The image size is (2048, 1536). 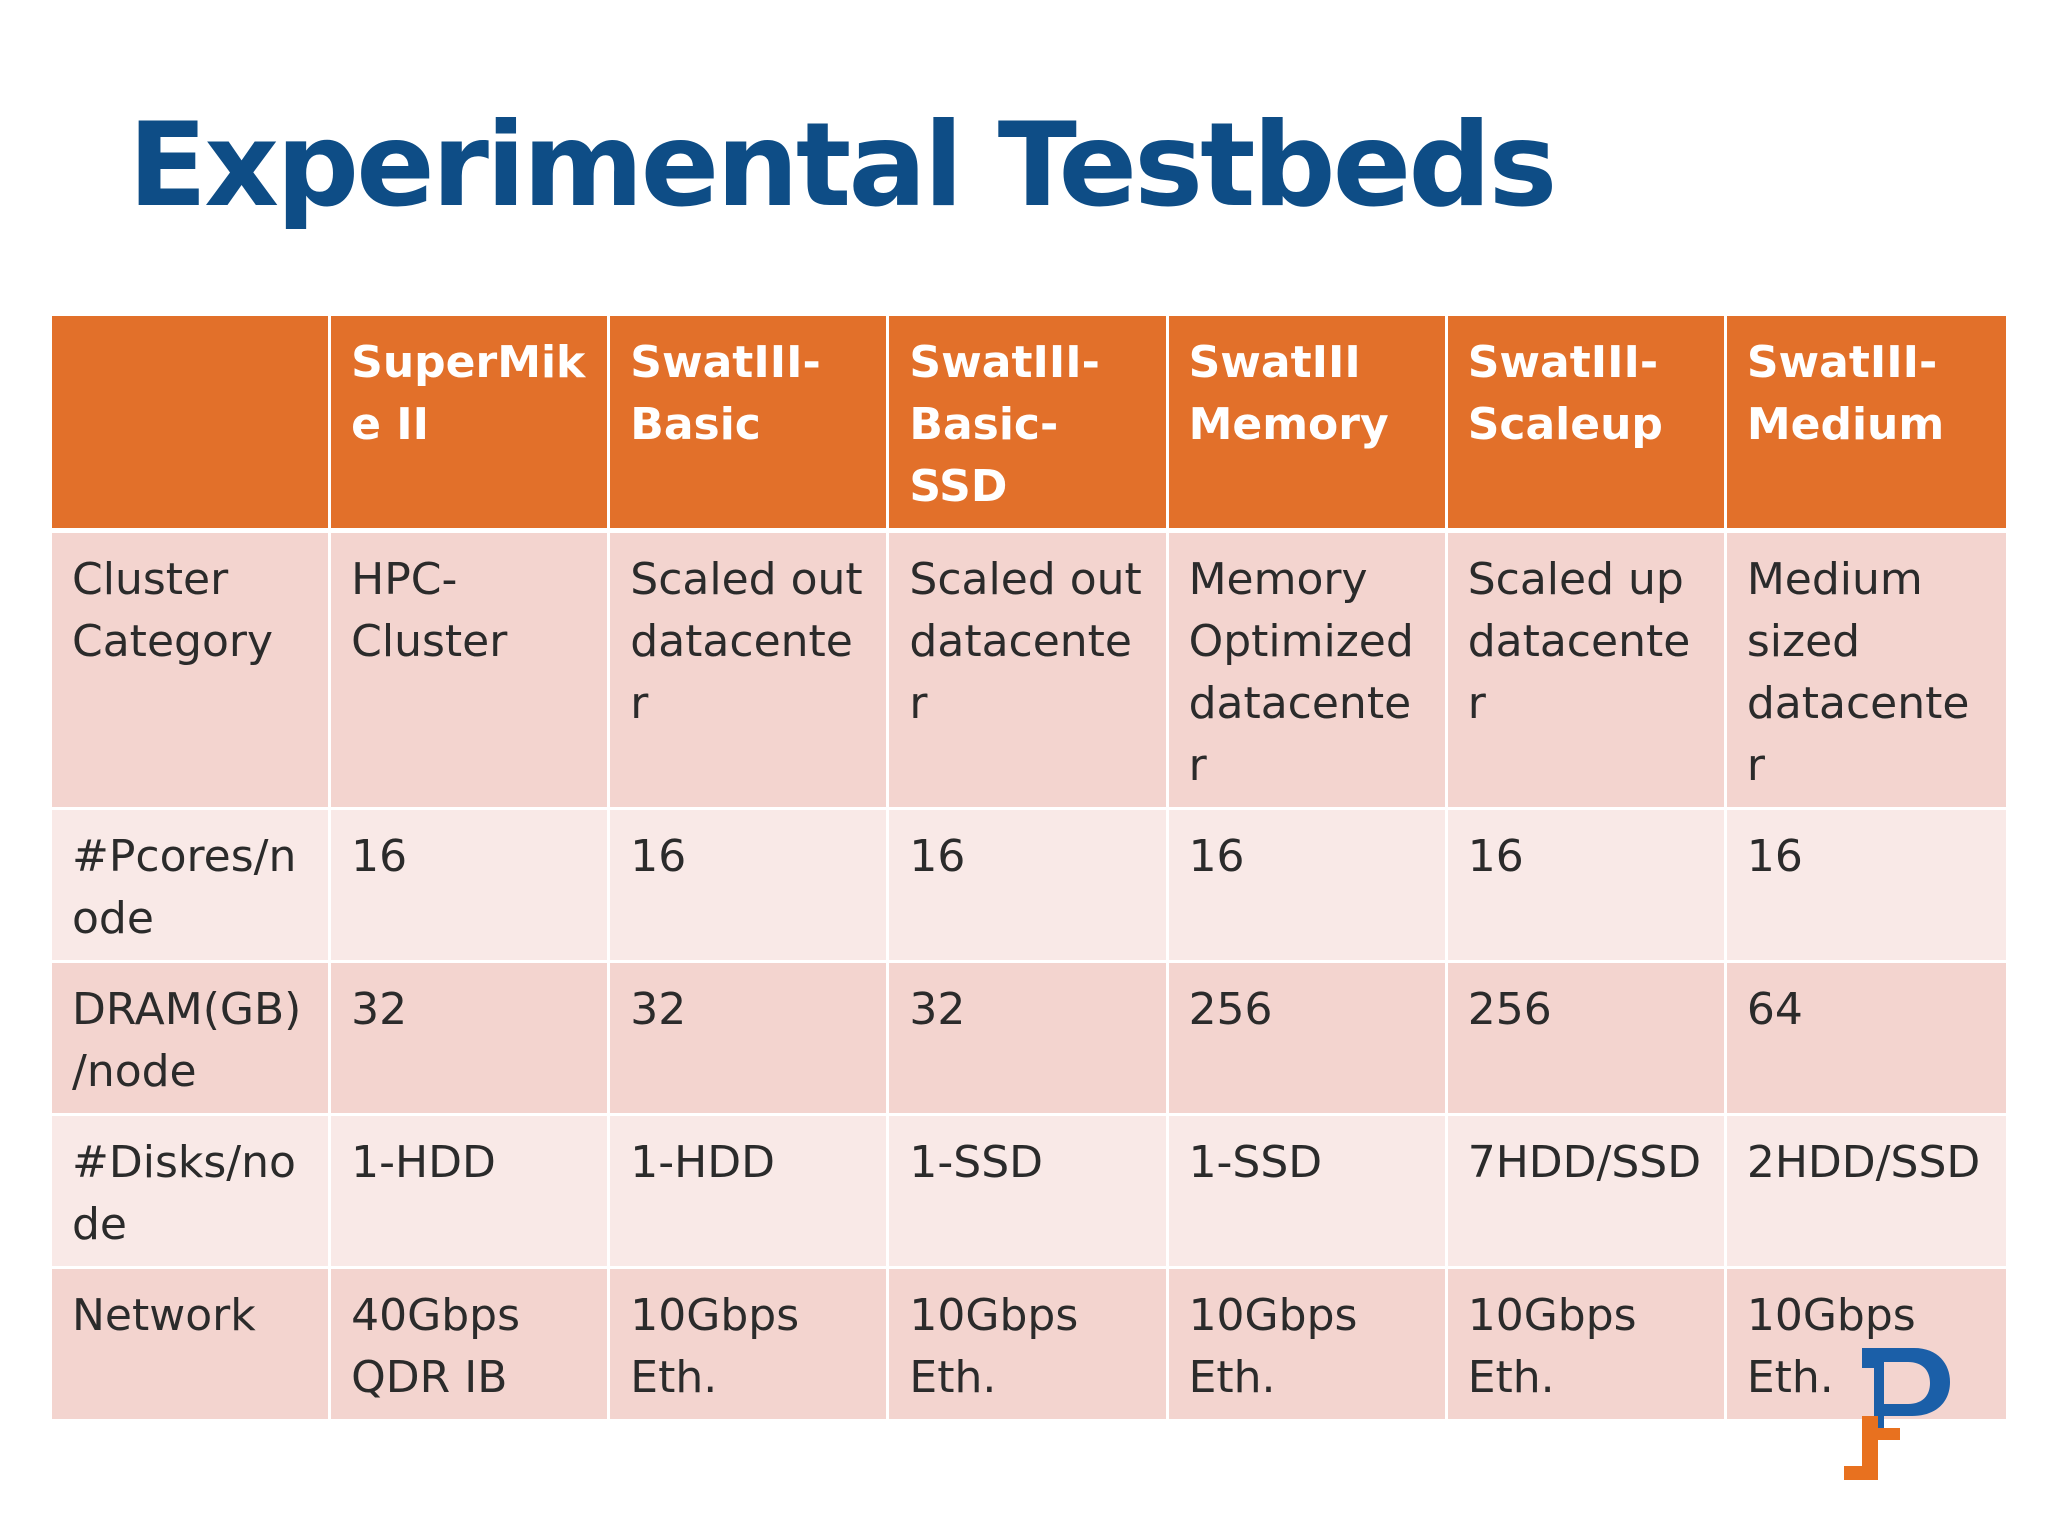 I want to click on table-row-pcores-per-node: #Pcores/node 16 16 16 16 16 16, so click(x=1029, y=886).